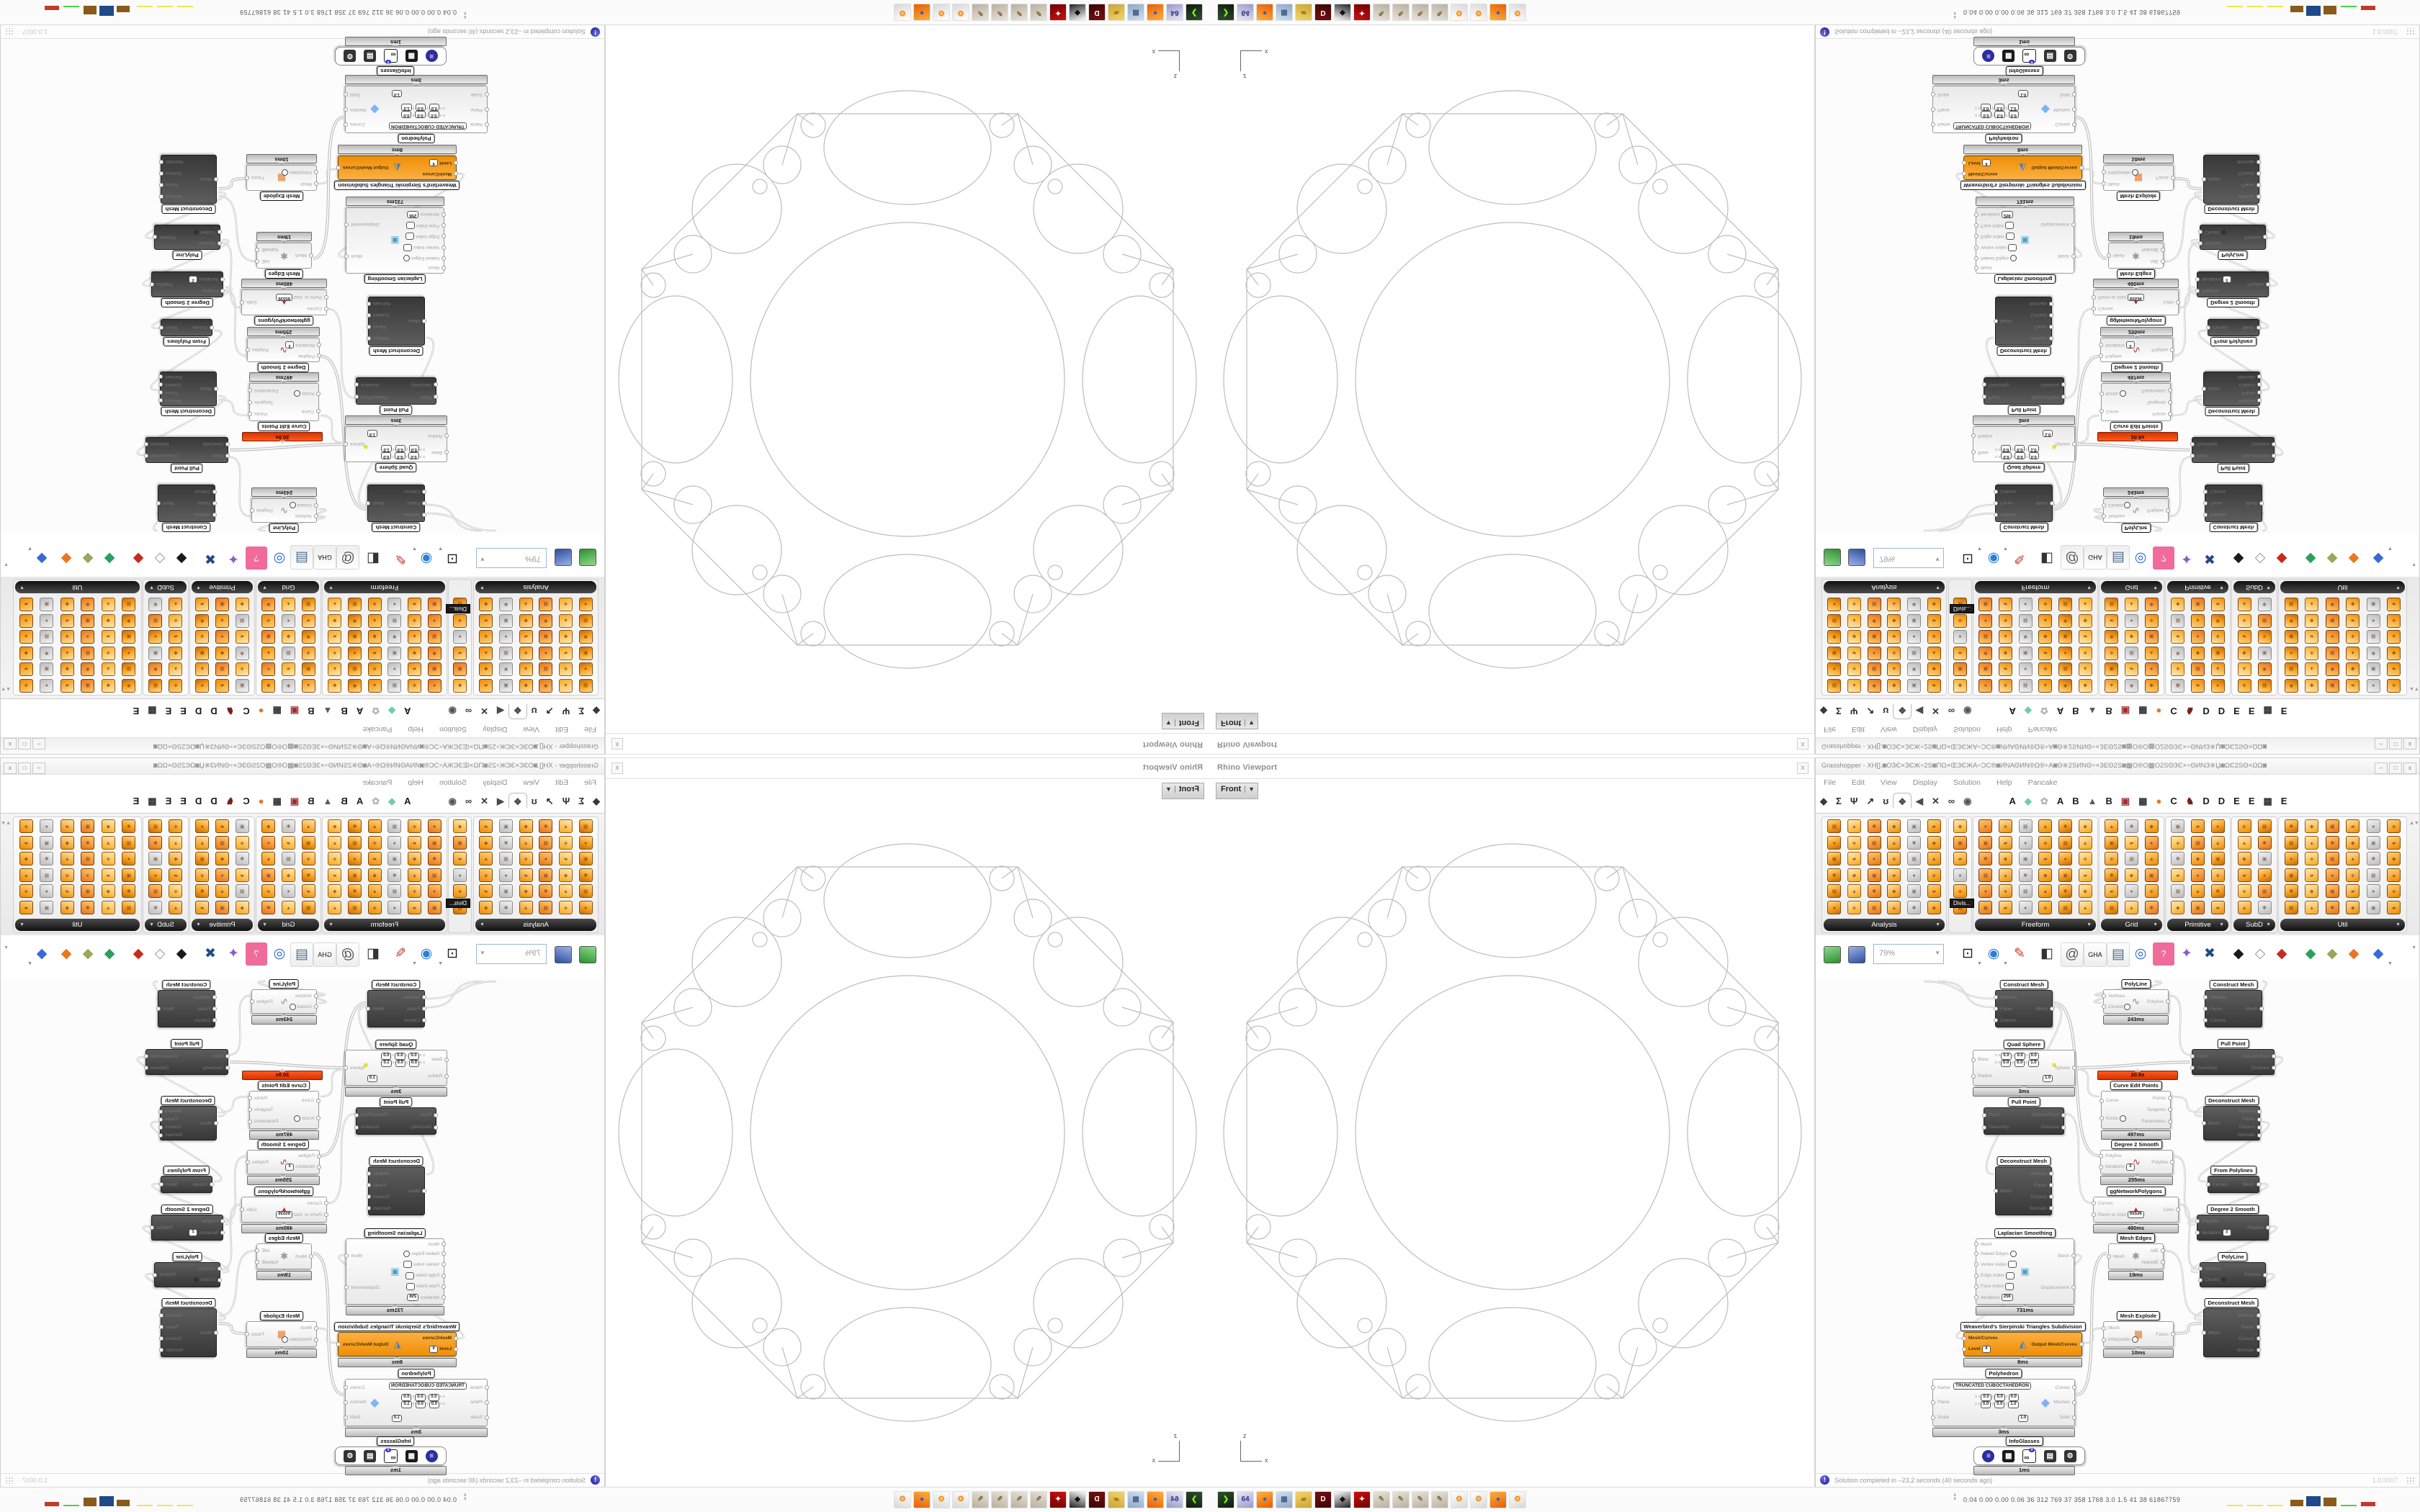 The height and width of the screenshot is (1512, 2420). Describe the element at coordinates (166, 587) in the screenshot. I see `panel-label: SubD ▼` at that location.